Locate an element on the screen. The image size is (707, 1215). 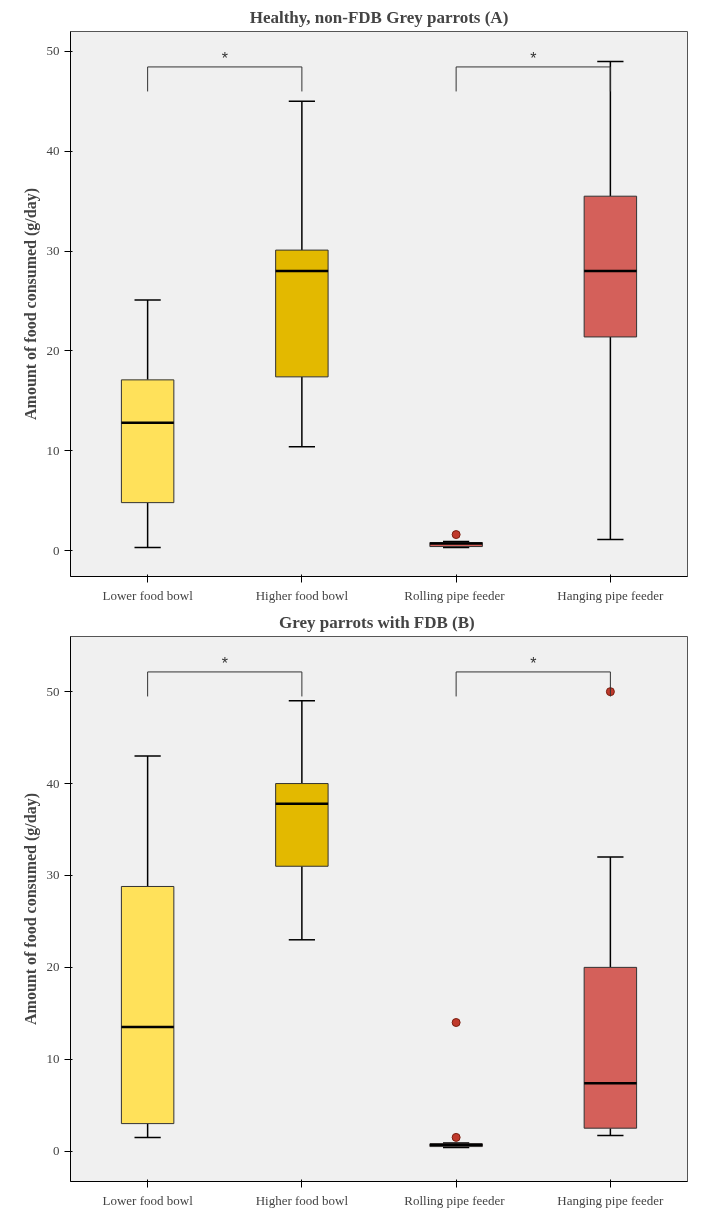
chart-title: Healthy, non-FDB Grey parrots (A) is located at coordinates (379, 17).